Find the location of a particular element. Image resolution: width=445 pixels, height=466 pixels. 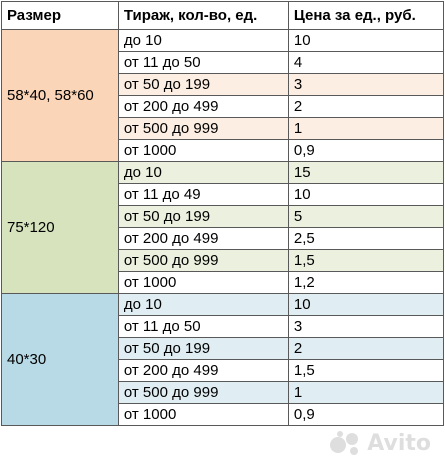

size-cell: 75*120 is located at coordinates (60, 227).